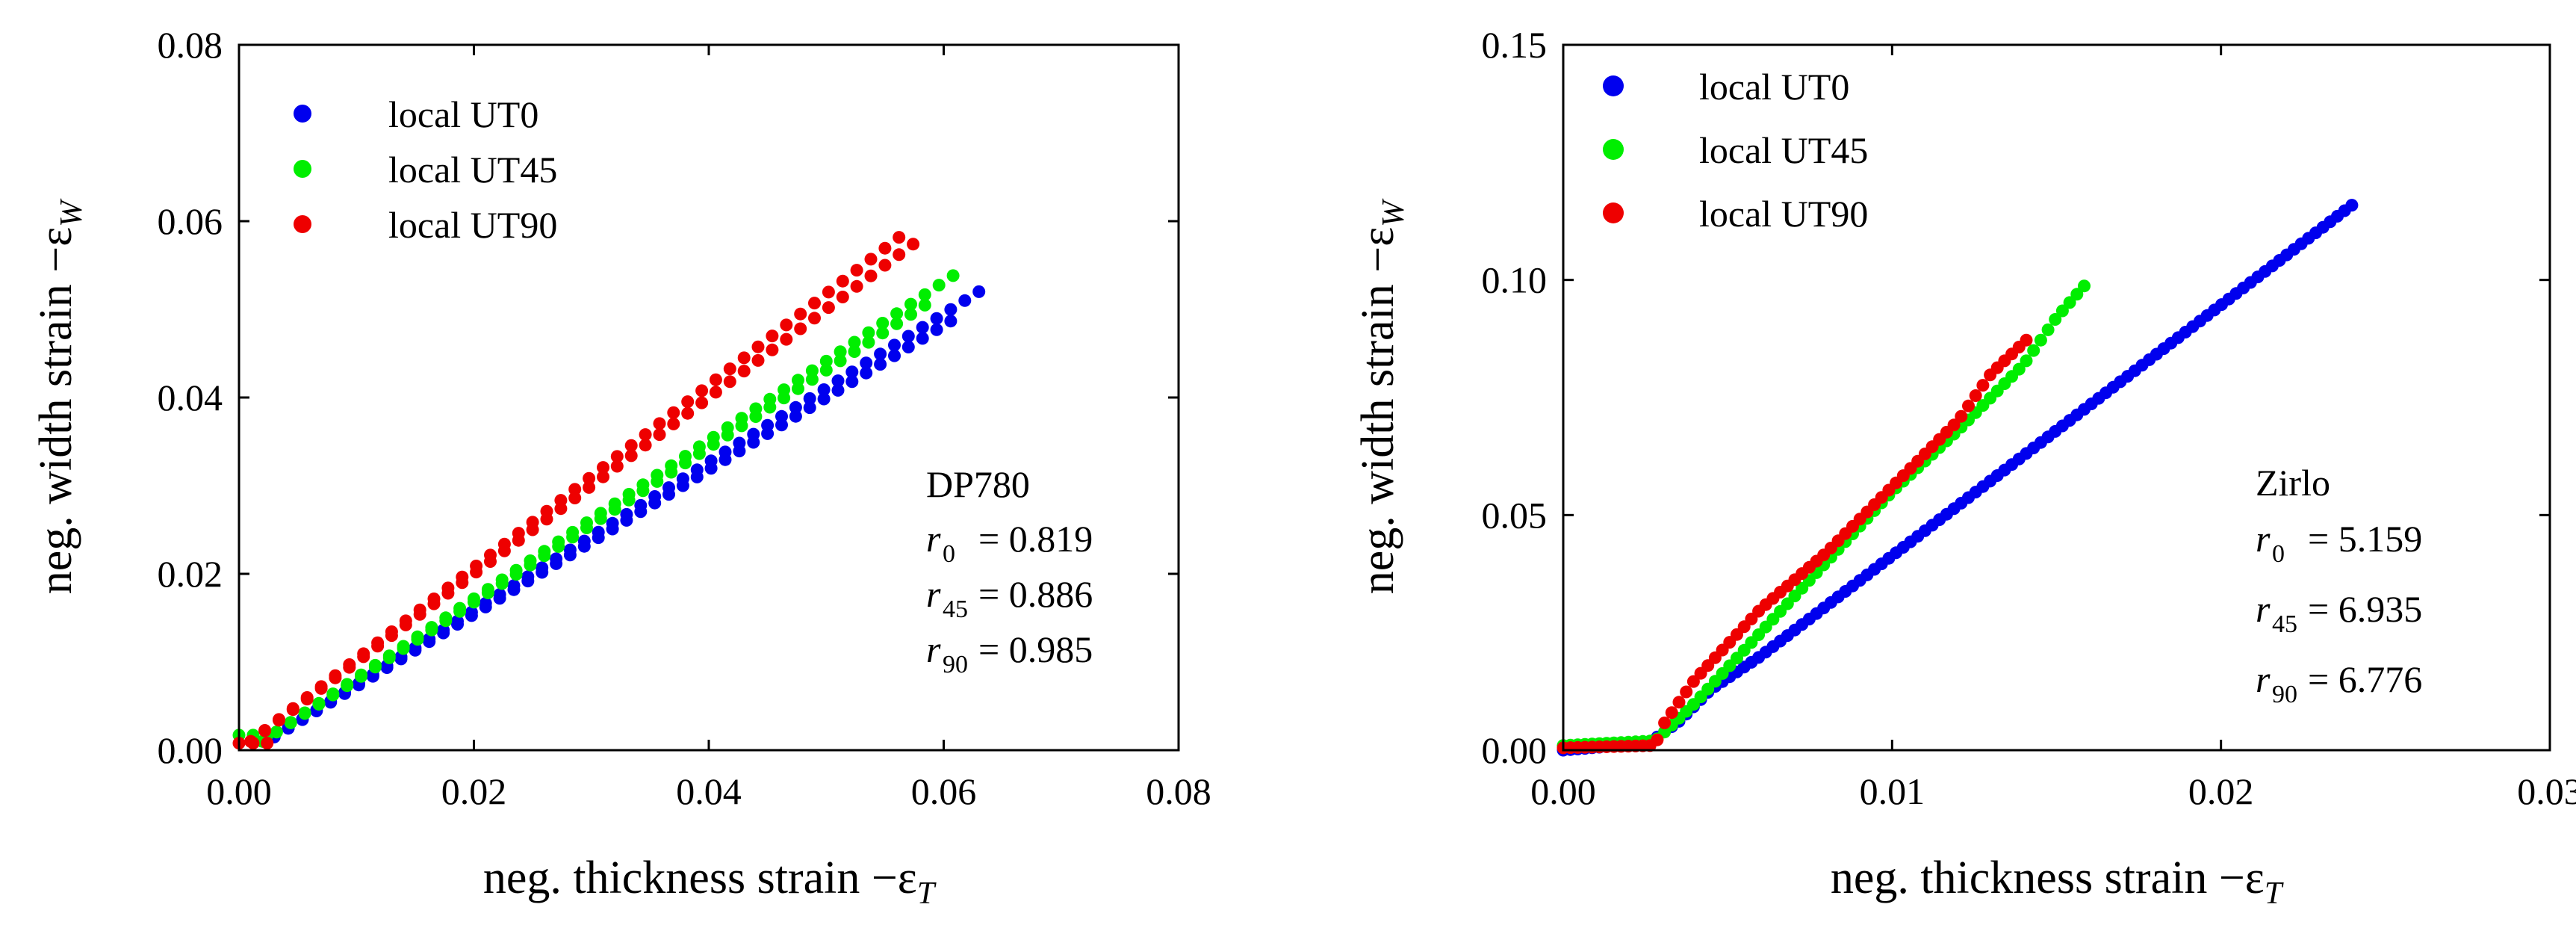 The image size is (2576, 931). I want to click on y-tick-label: 0.02, so click(191, 574).